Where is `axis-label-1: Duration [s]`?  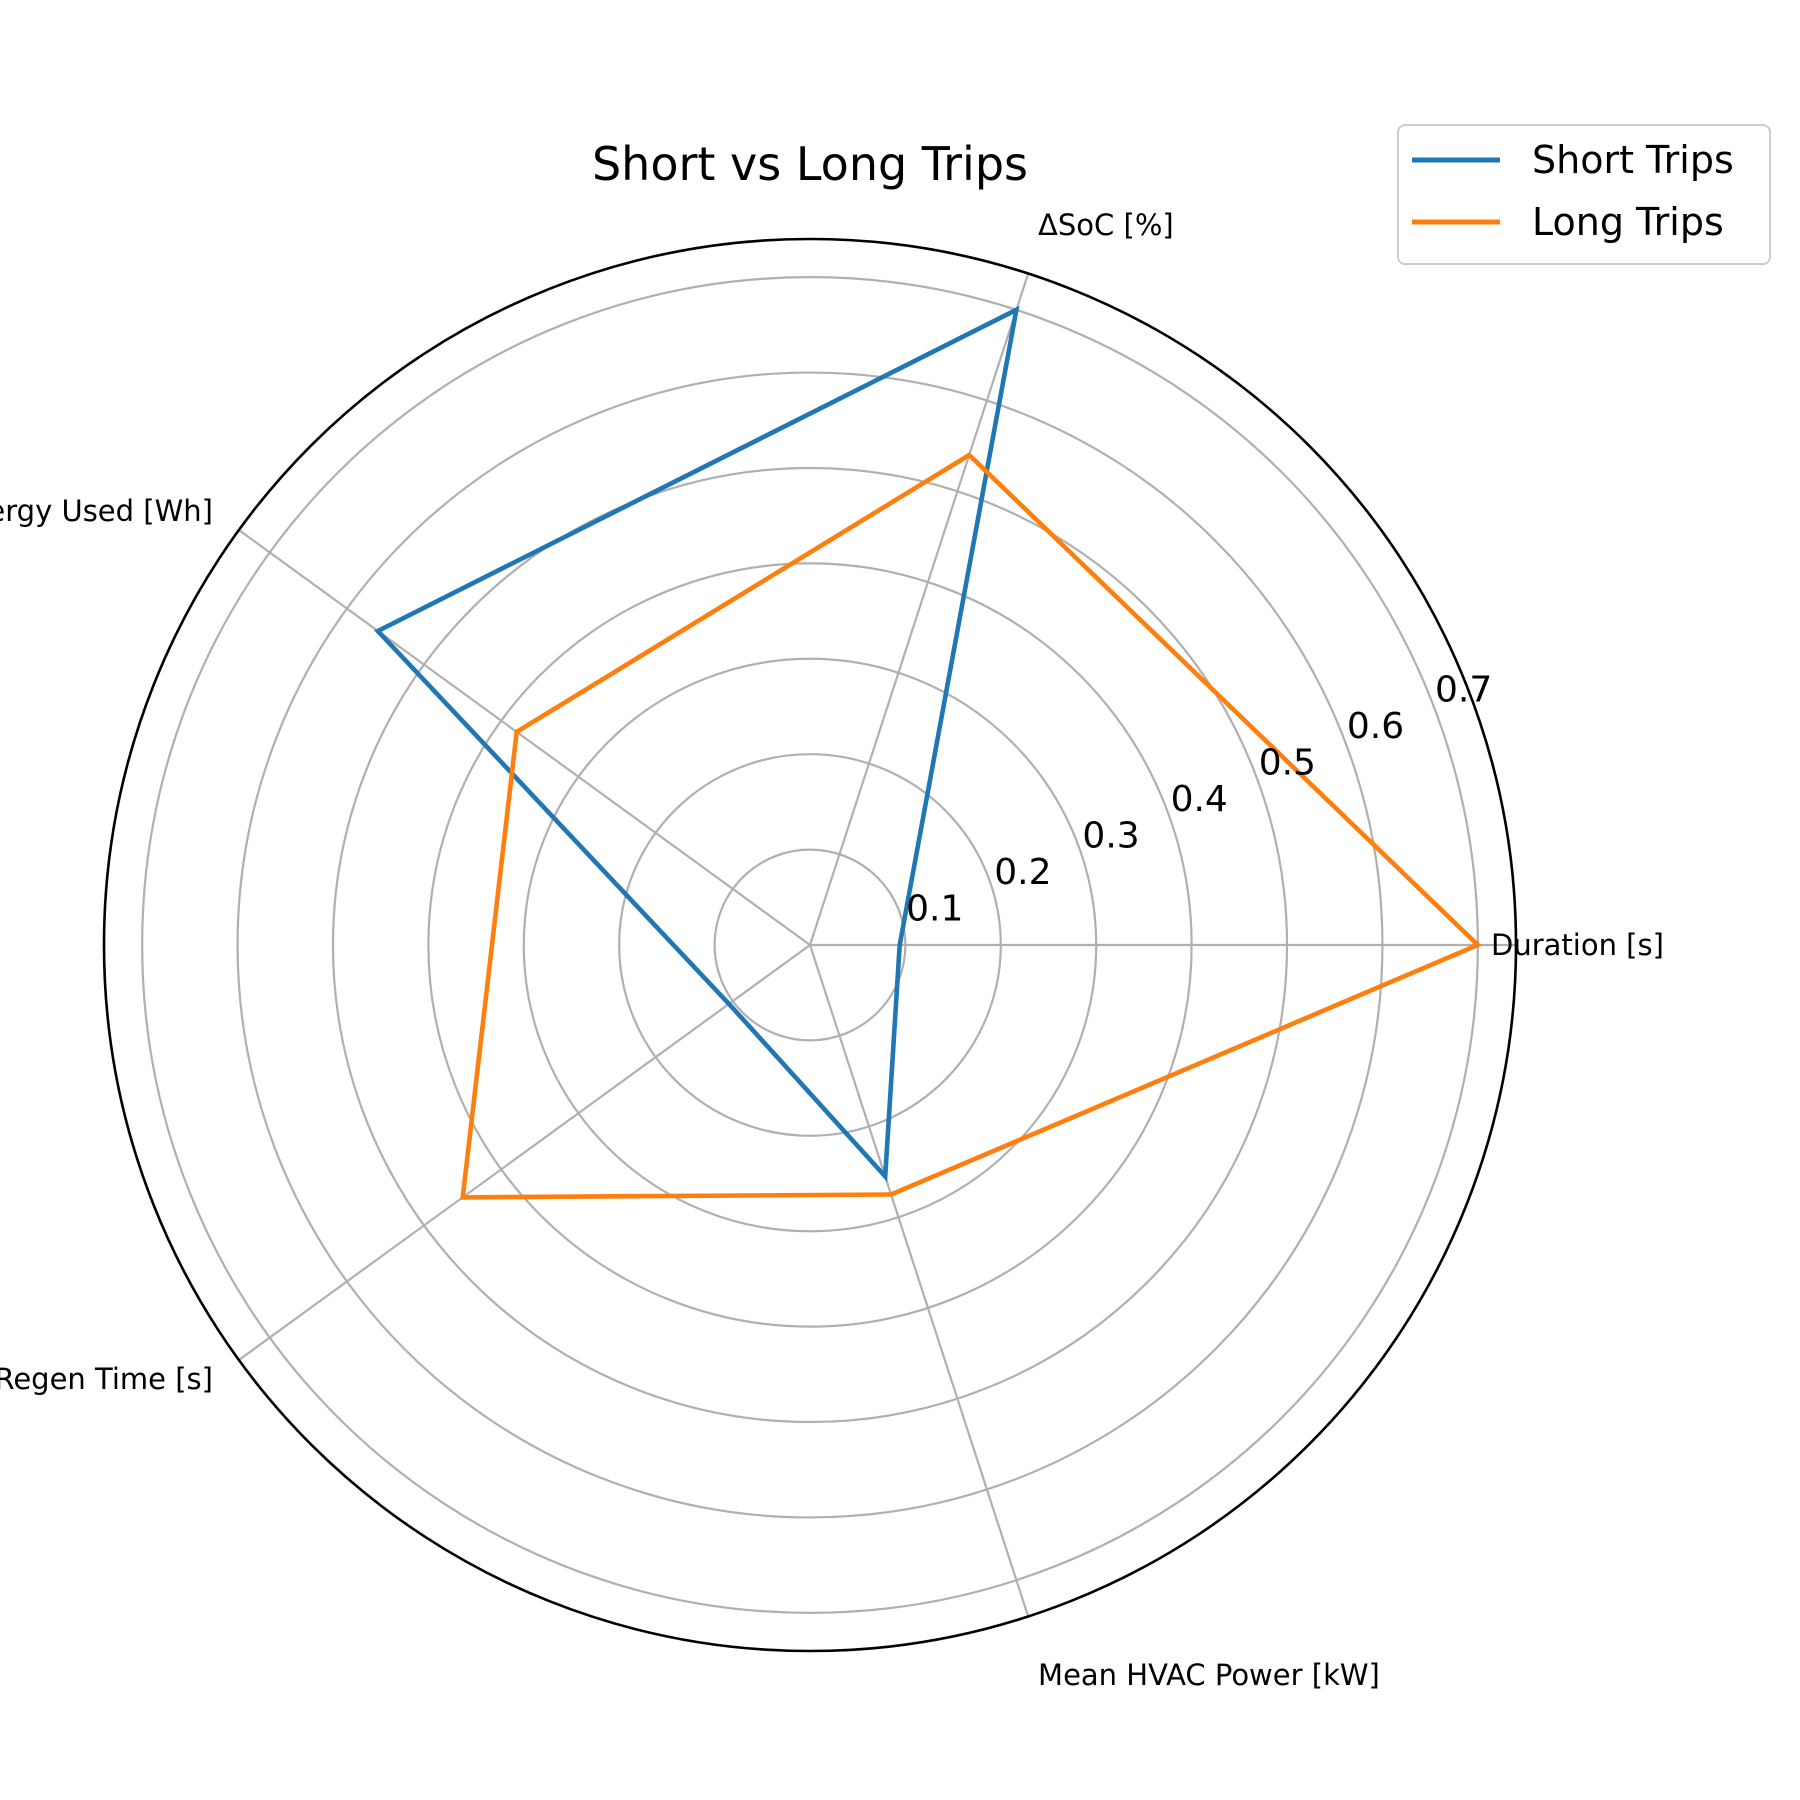 axis-label-1: Duration [s] is located at coordinates (1577, 945).